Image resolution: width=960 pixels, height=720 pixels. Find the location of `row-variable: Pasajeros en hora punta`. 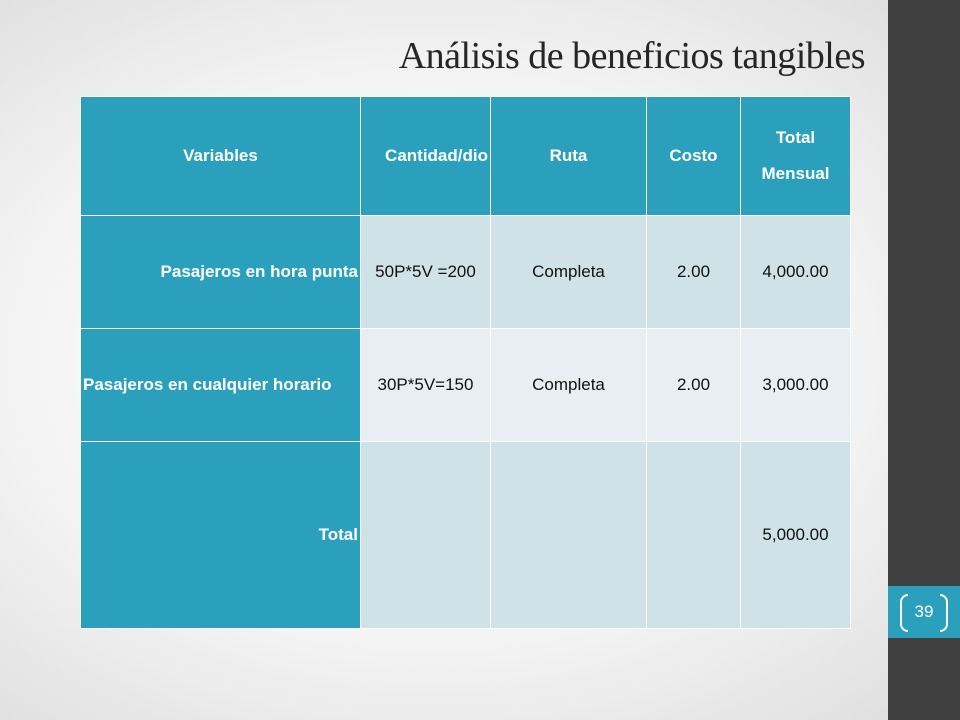

row-variable: Pasajeros en hora punta is located at coordinates (220, 272).